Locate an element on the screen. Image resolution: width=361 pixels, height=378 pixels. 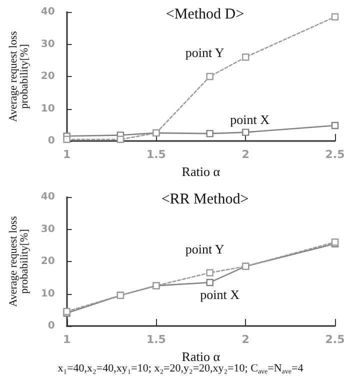
chart-title: <RR Method> is located at coordinates (205, 200).